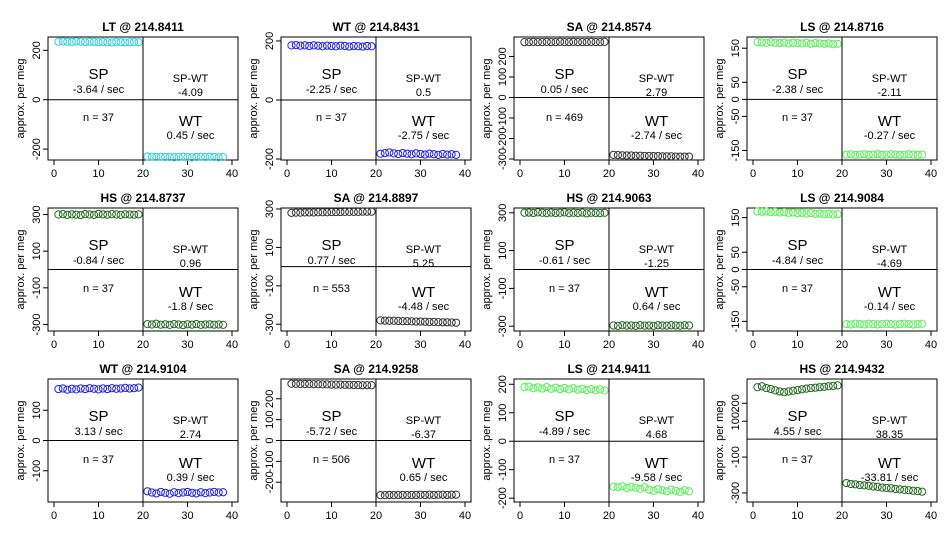  Describe the element at coordinates (331, 460) in the screenshot. I see `n-count: n = 506` at that location.